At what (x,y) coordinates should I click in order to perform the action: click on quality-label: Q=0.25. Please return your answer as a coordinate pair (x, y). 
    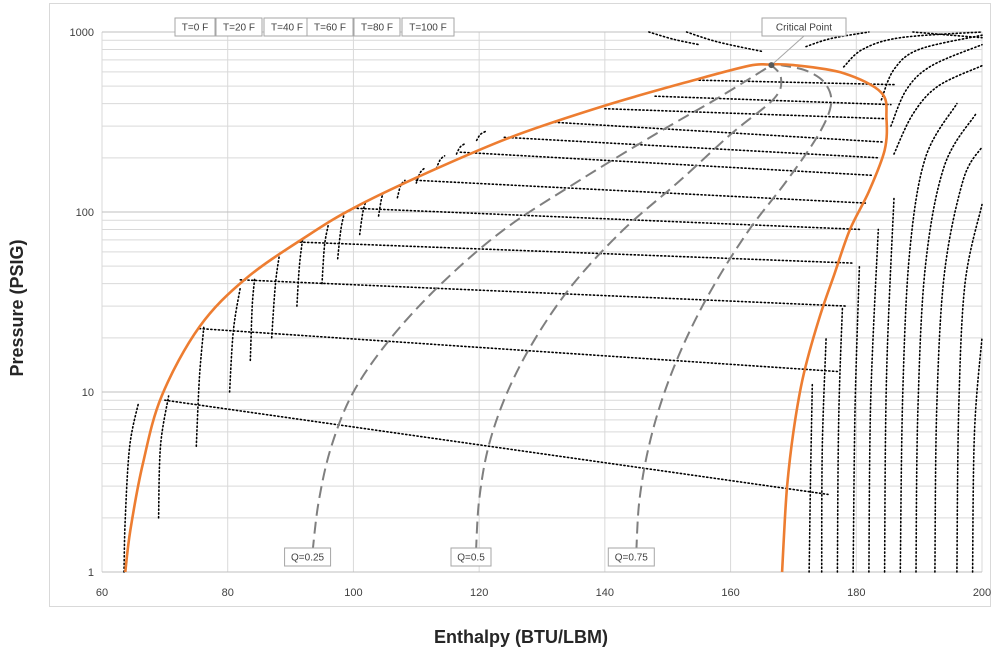
    Looking at the image, I should click on (308, 558).